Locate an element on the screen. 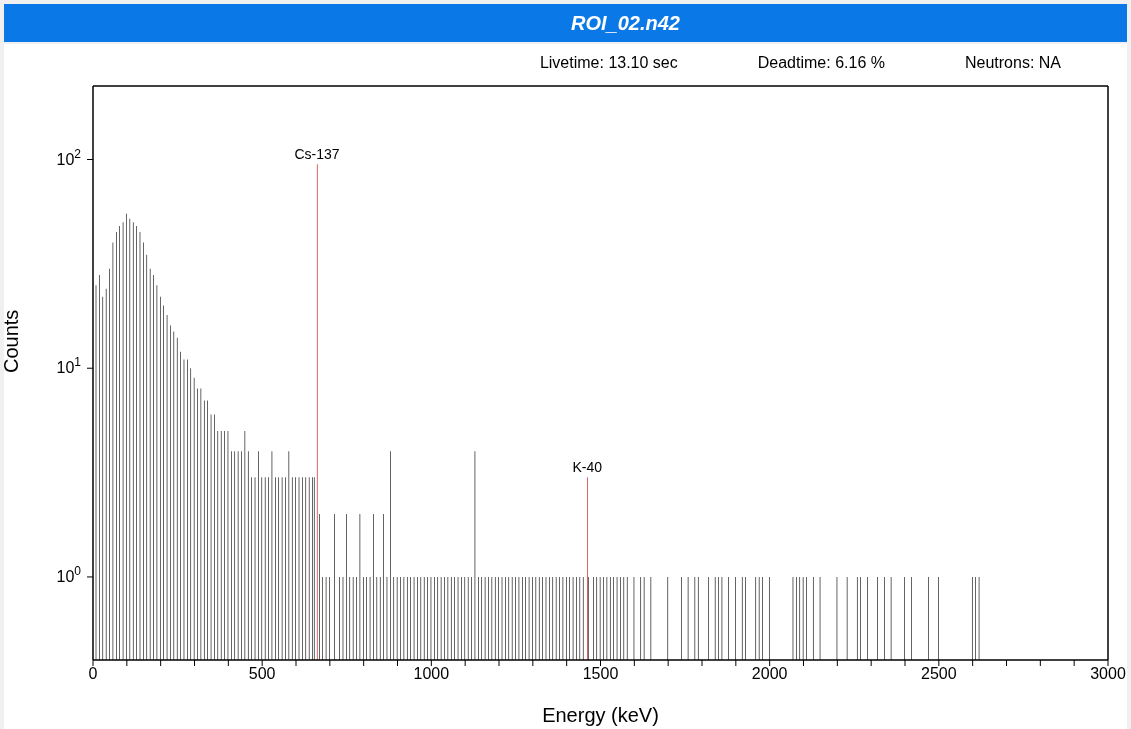  y-tick-label: 10$^{1}$ is located at coordinates (69, 366).